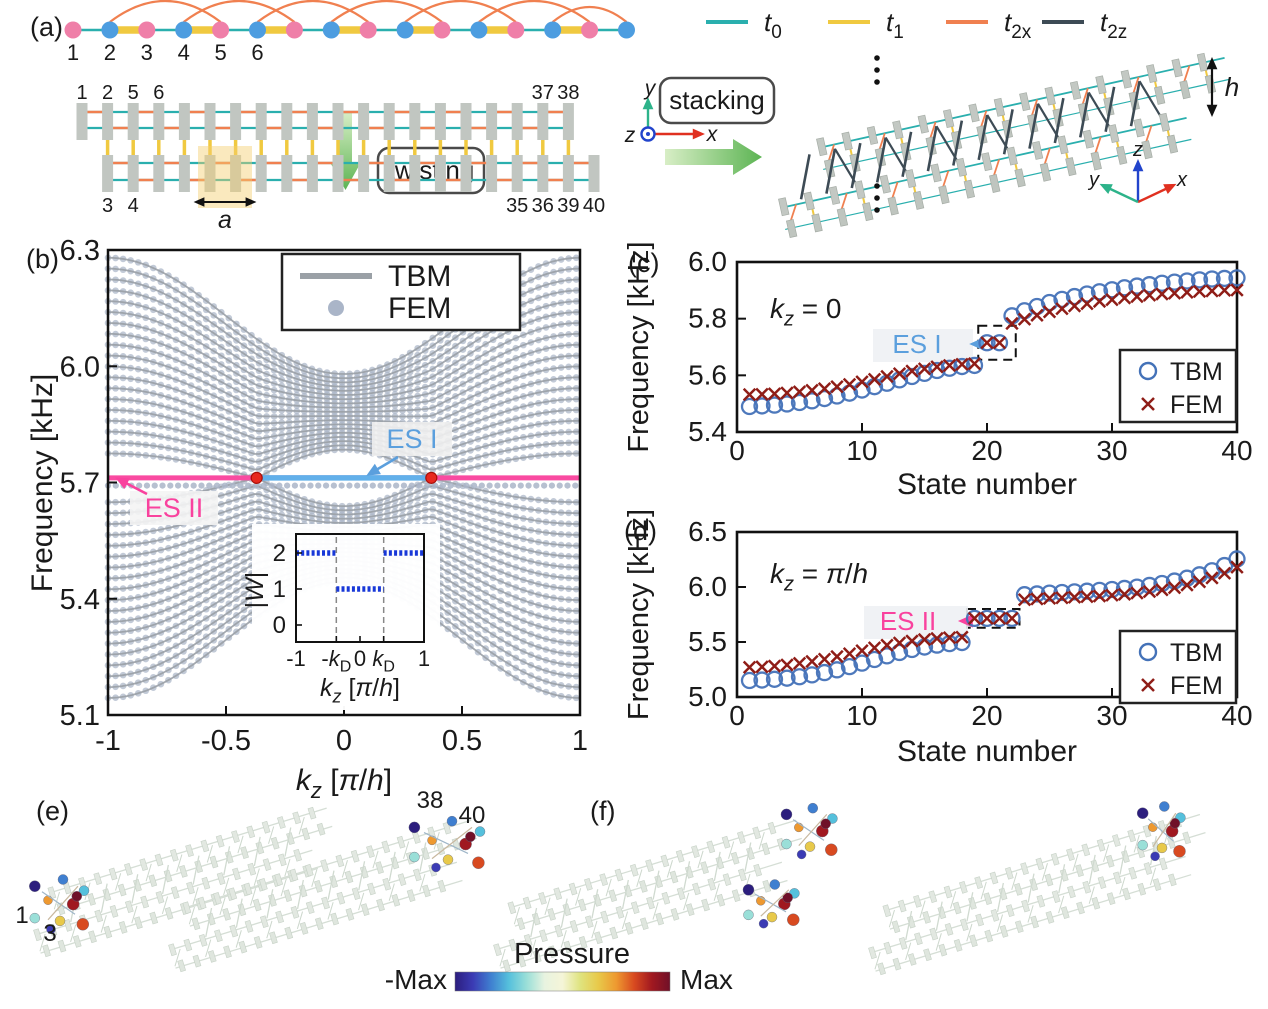 Image resolution: width=1268 pixels, height=1009 pixels. I want to click on inset-x-tick: -kD, so click(336, 661).